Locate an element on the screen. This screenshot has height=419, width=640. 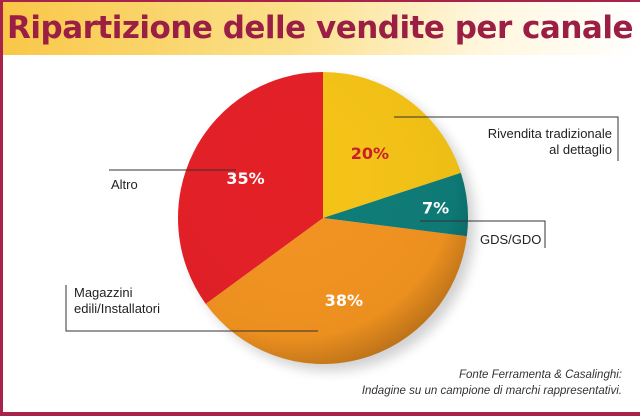
left-border is located at coordinates (1, 207).